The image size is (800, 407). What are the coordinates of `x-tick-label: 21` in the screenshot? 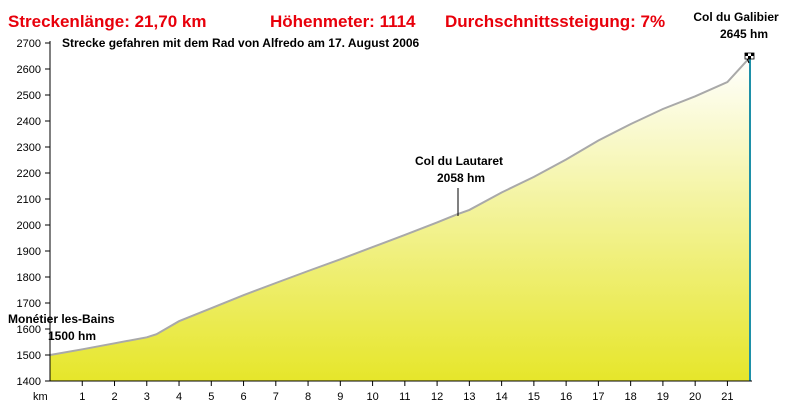 It's located at (727, 397).